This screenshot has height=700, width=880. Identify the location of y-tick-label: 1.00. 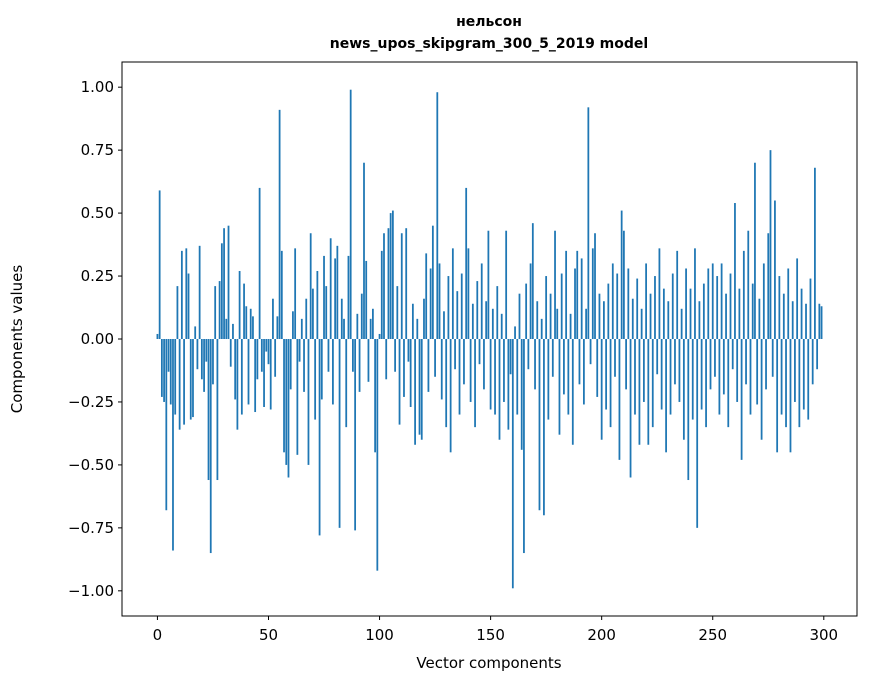
(97, 87).